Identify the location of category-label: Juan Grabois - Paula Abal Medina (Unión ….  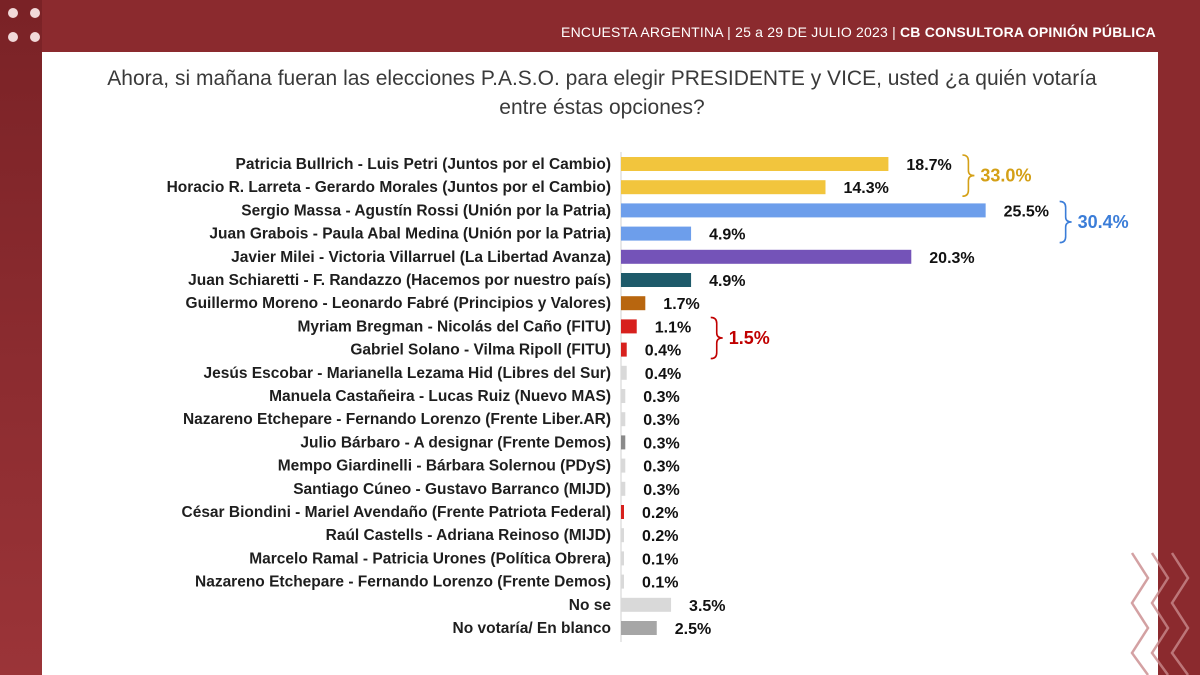
(410, 234).